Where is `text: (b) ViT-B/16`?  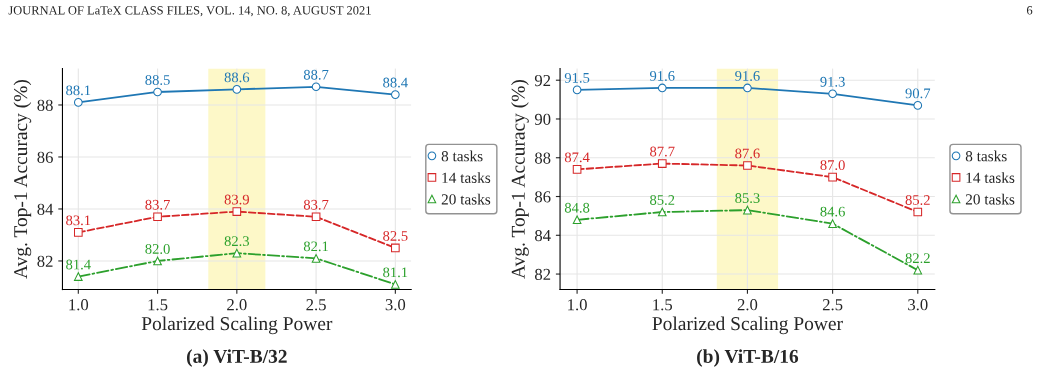
text: (b) ViT-B/16 is located at coordinates (748, 358).